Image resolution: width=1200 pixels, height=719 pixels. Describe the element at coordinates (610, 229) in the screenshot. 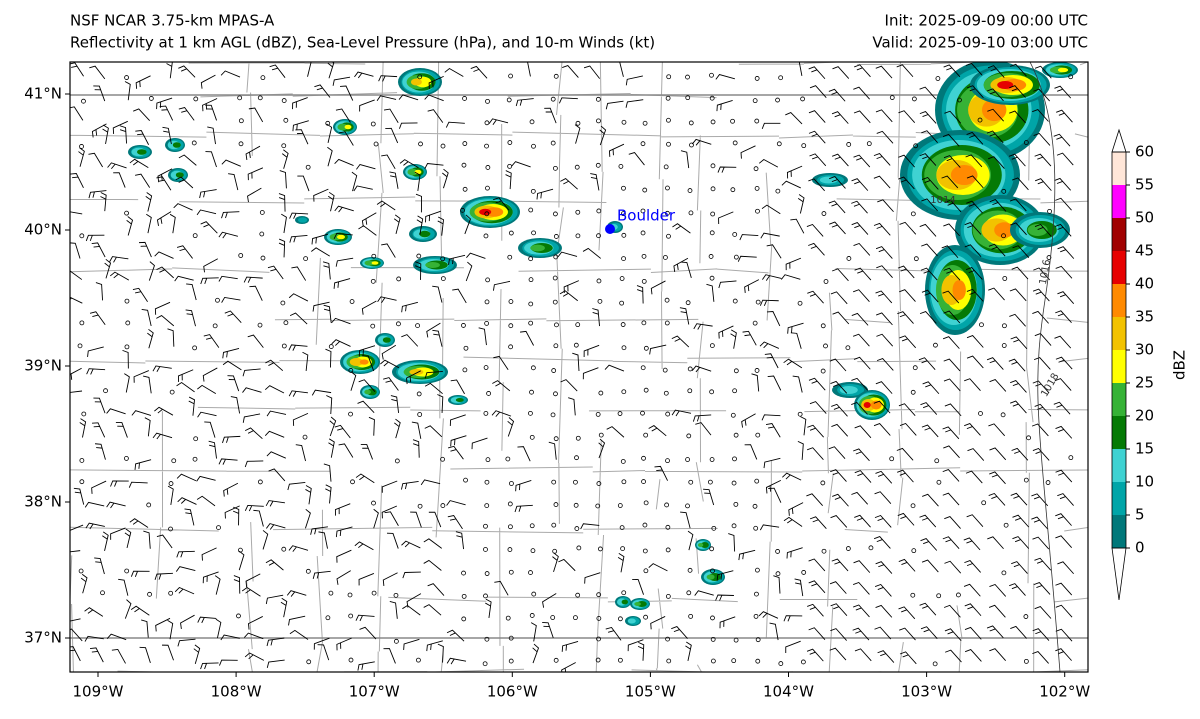

I see `city-marker` at that location.